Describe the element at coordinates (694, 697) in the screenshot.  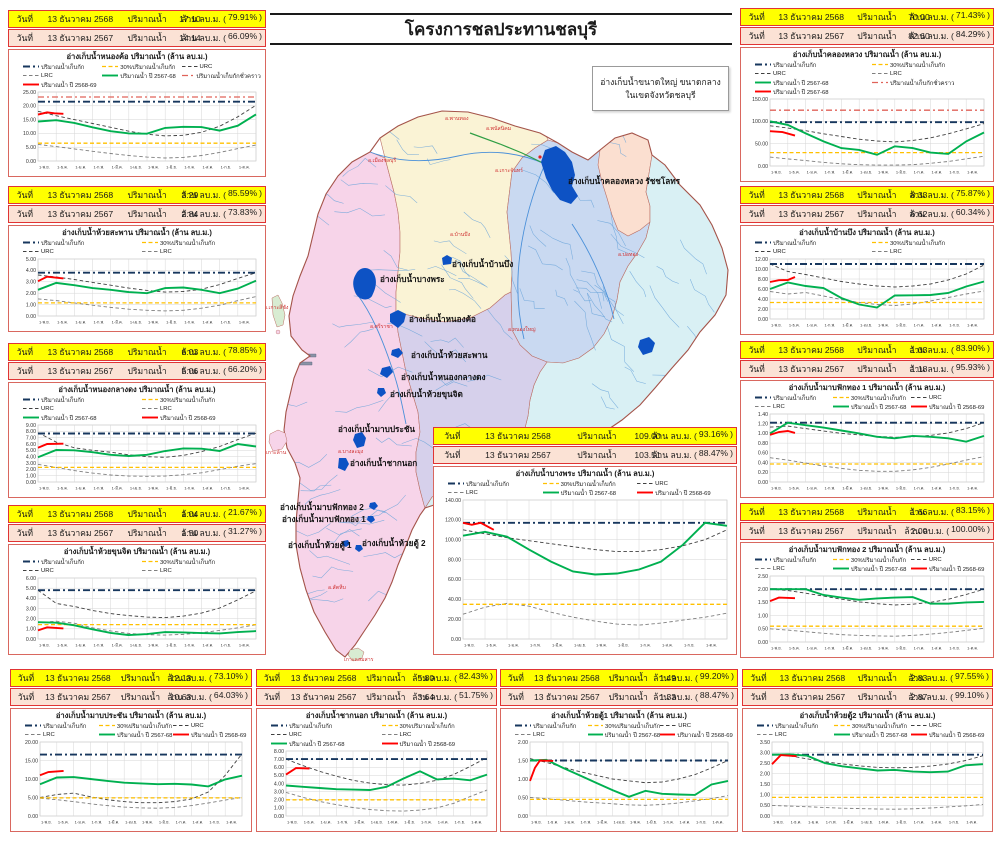
I see `unit-cell: ล้าน ลบ.ม. (88.47%)` at that location.